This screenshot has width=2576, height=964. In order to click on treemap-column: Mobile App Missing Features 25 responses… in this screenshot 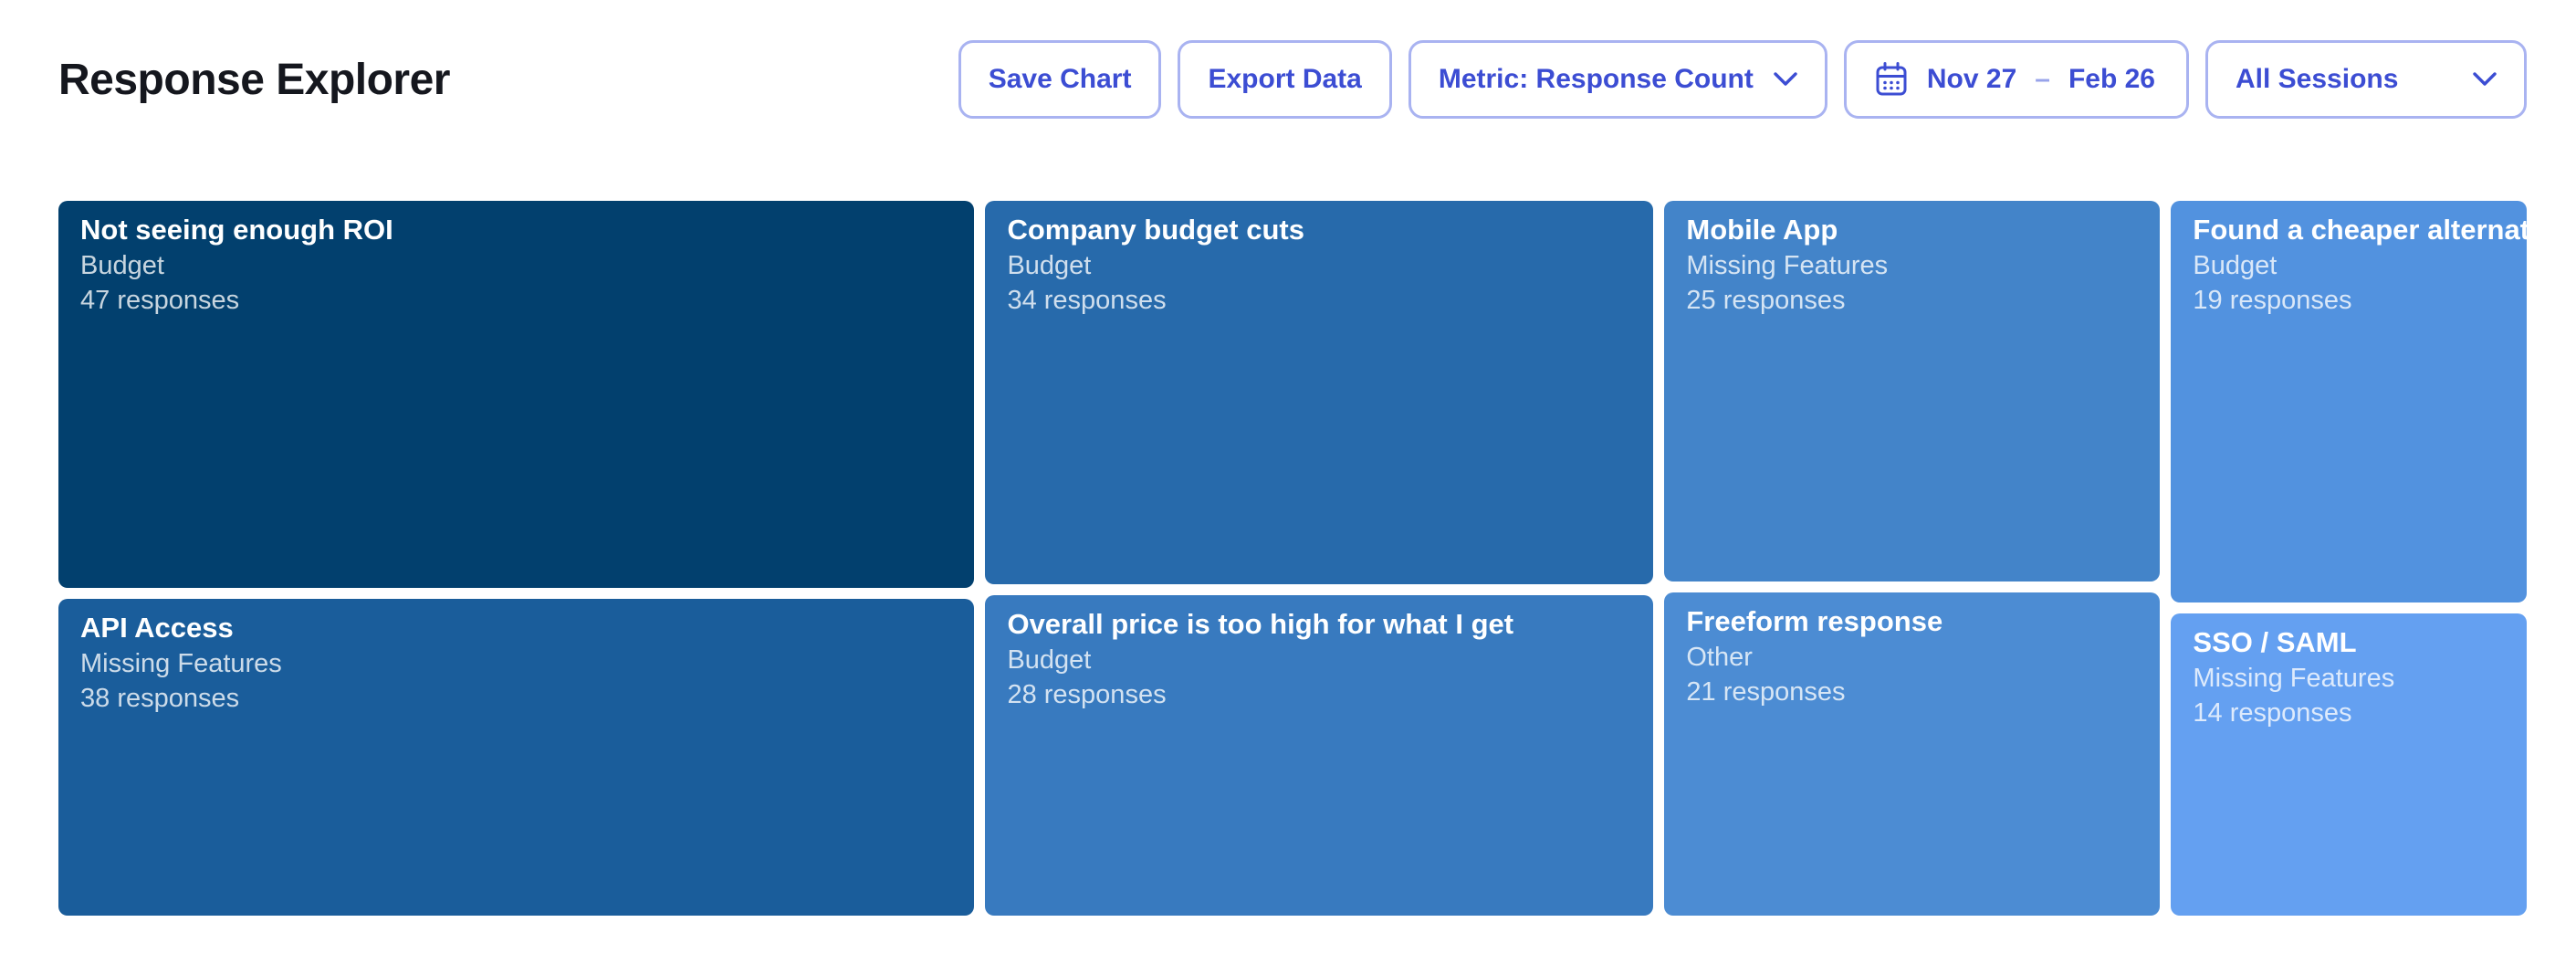, I will do `click(1912, 558)`.